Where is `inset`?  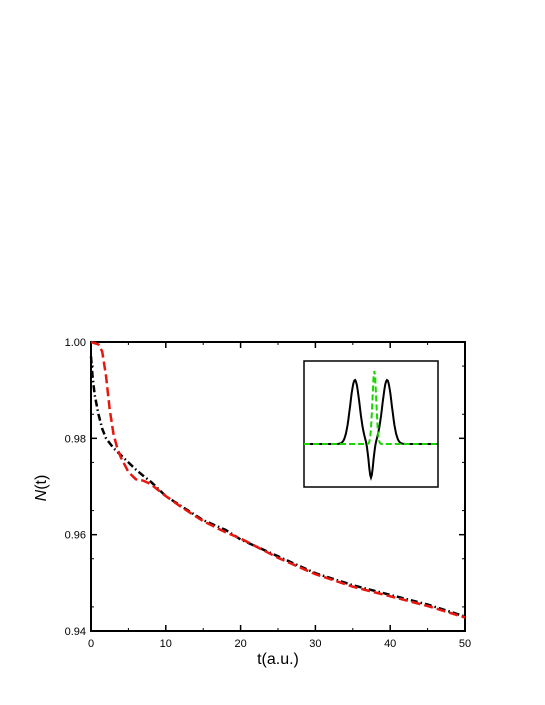
inset is located at coordinates (371, 424).